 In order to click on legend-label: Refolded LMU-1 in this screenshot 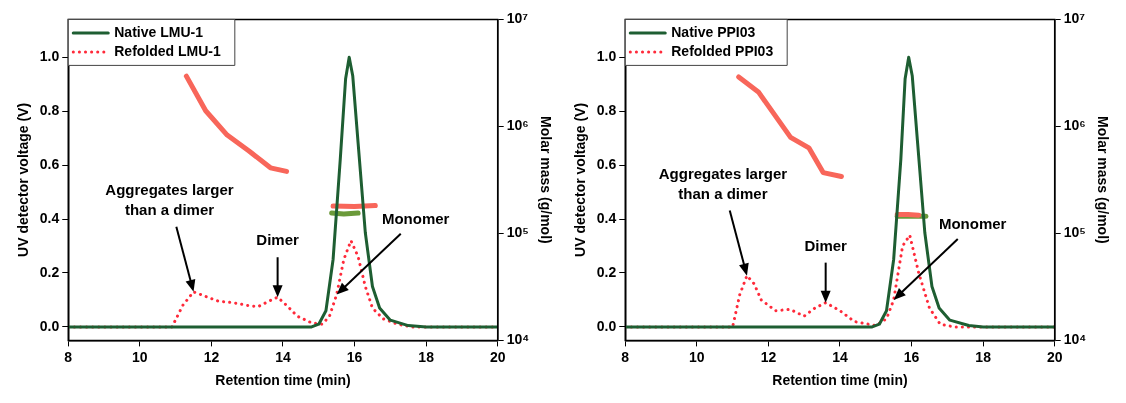, I will do `click(168, 50)`.